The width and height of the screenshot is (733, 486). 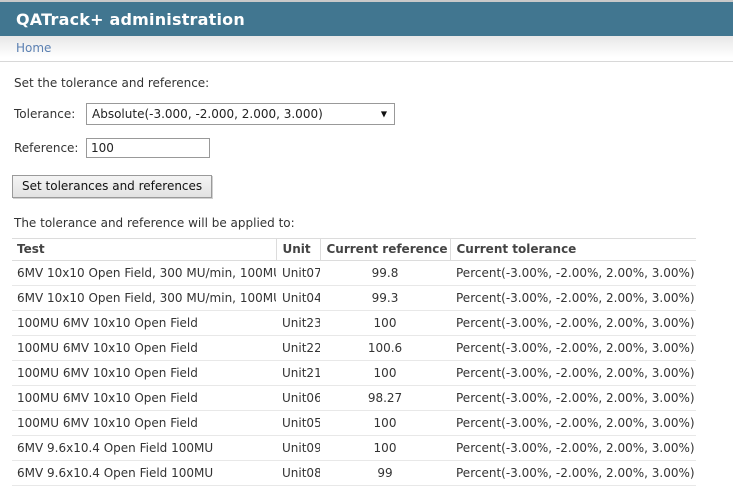 I want to click on set-tolerances-button: Set tolerances and references, so click(x=112, y=186).